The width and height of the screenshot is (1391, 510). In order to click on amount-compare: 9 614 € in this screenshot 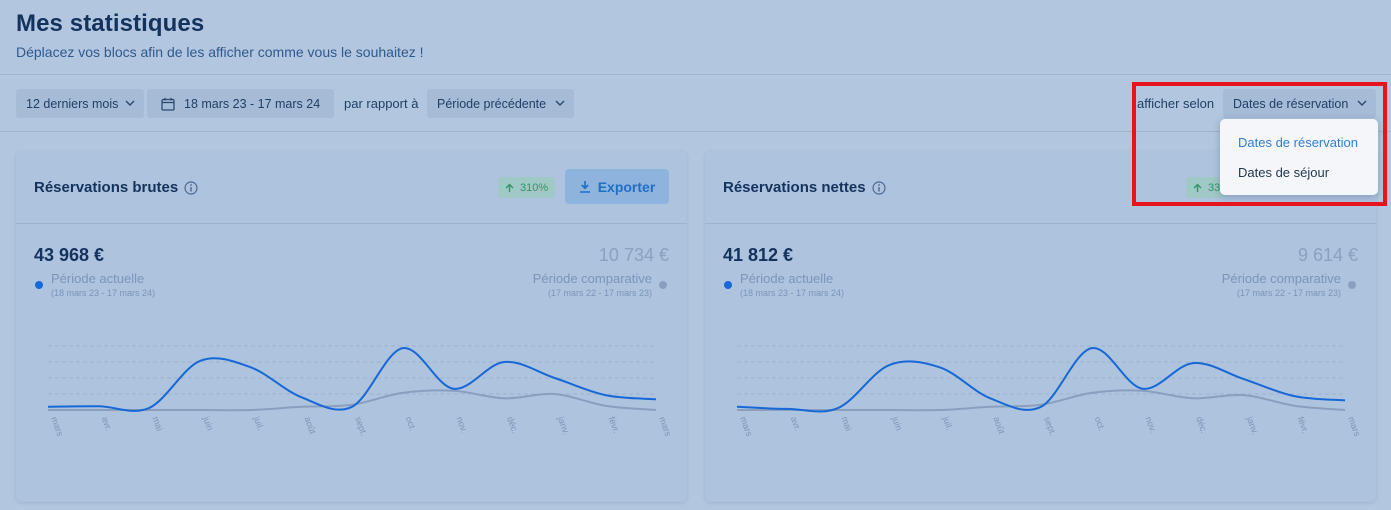, I will do `click(1327, 255)`.